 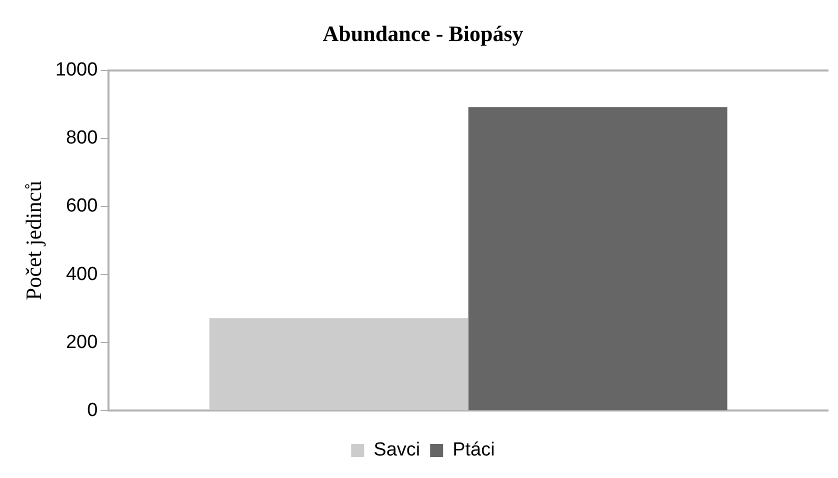 I want to click on chart-title: Abundance - Biopásy, so click(x=423, y=33).